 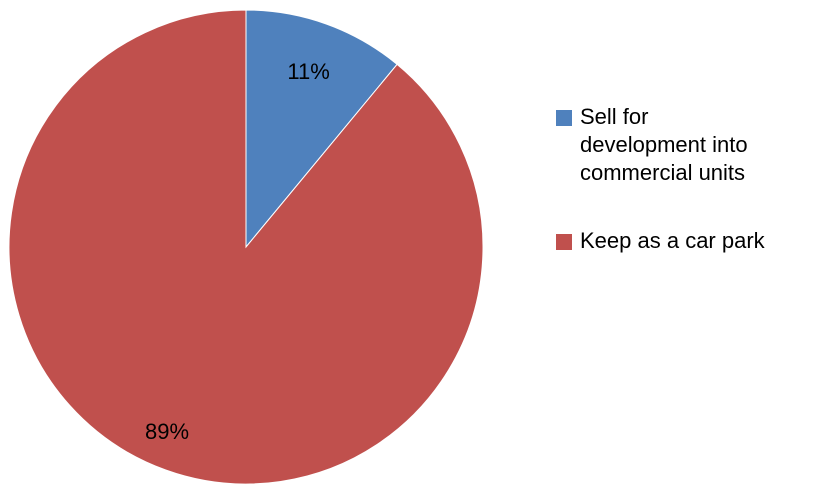 I want to click on legend-label-1-line-0: Keep as a car park, so click(x=673, y=240).